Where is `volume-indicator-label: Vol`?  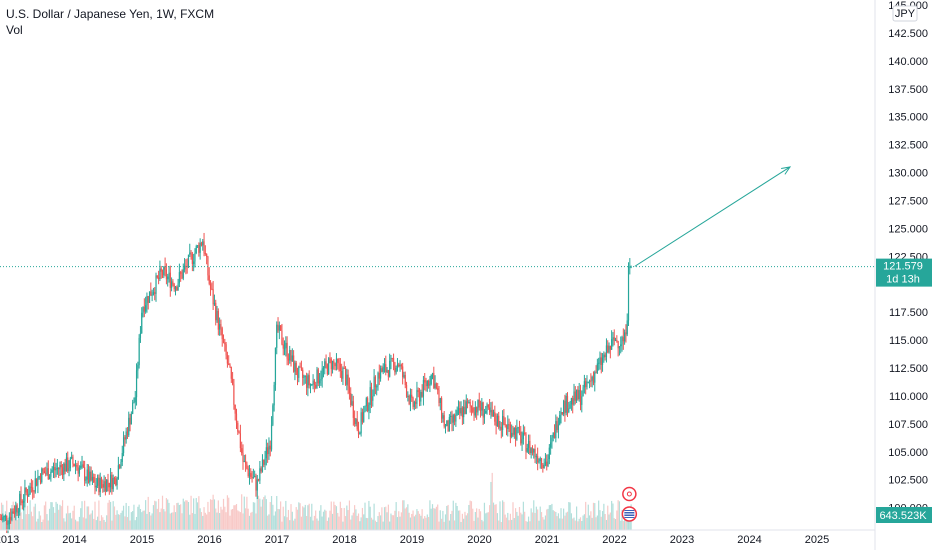 volume-indicator-label: Vol is located at coordinates (14, 30).